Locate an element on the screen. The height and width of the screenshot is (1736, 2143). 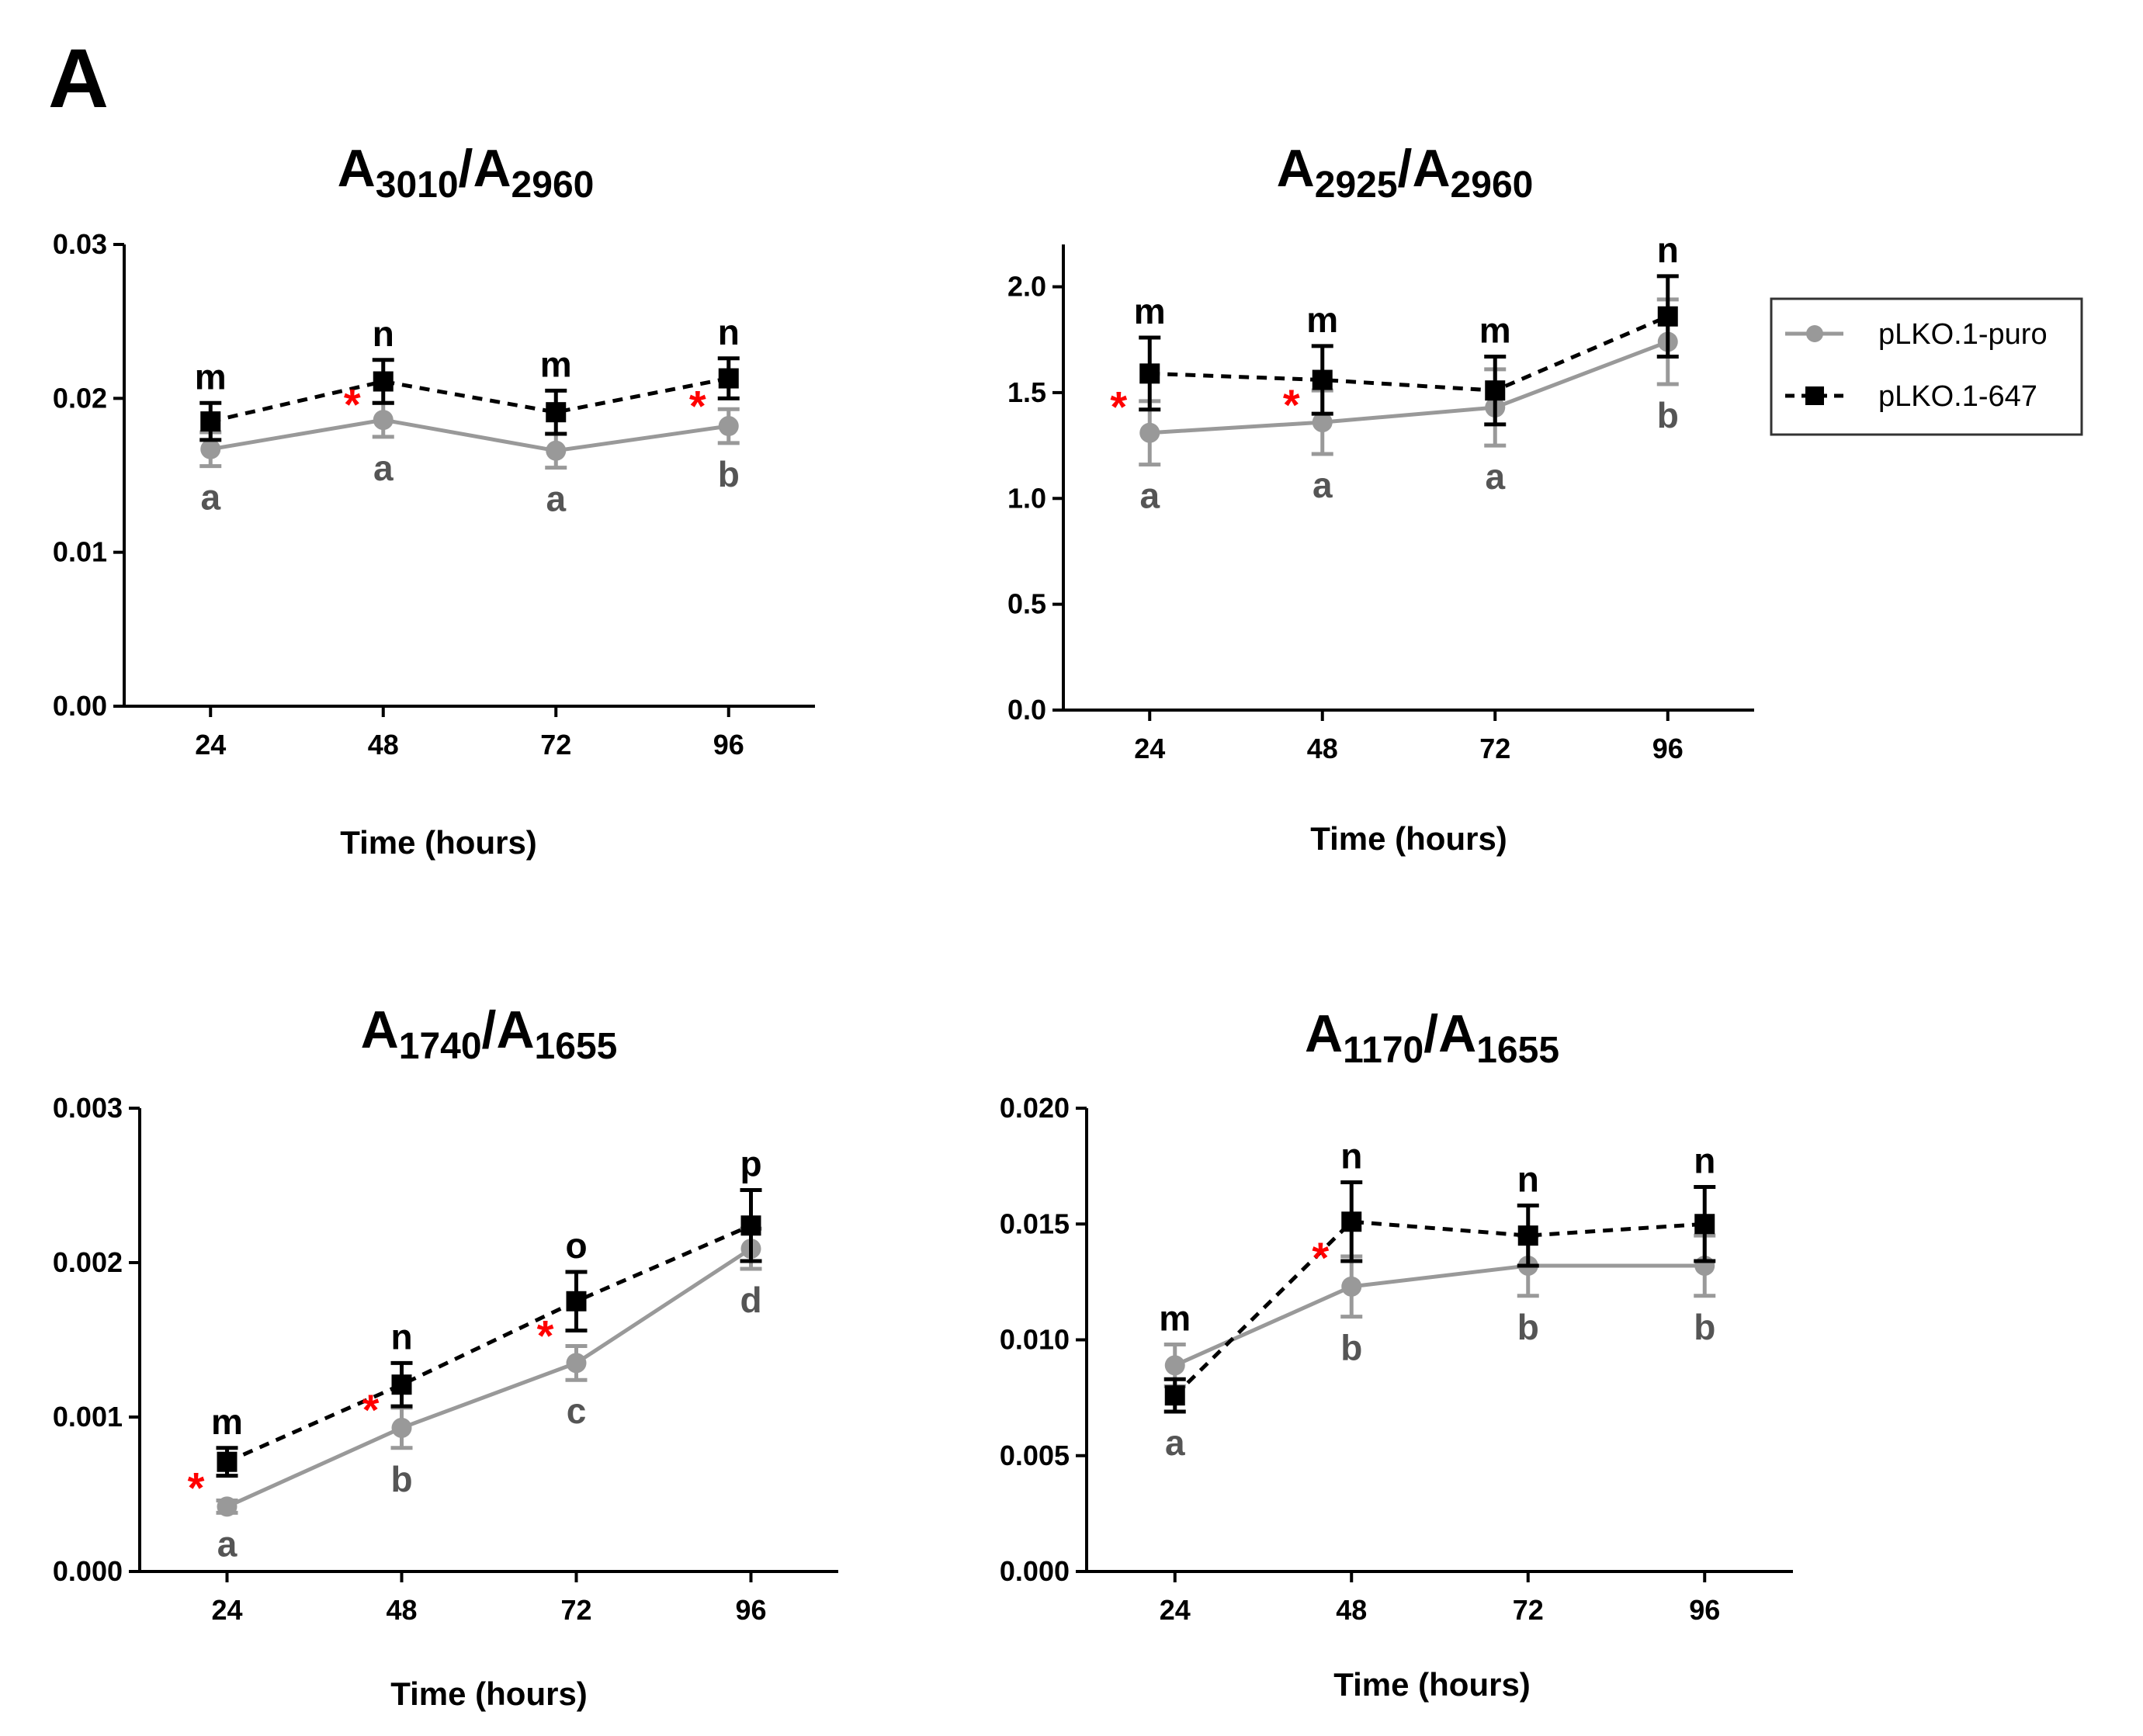
y-tick-label: 0.003 is located at coordinates (88, 1108).